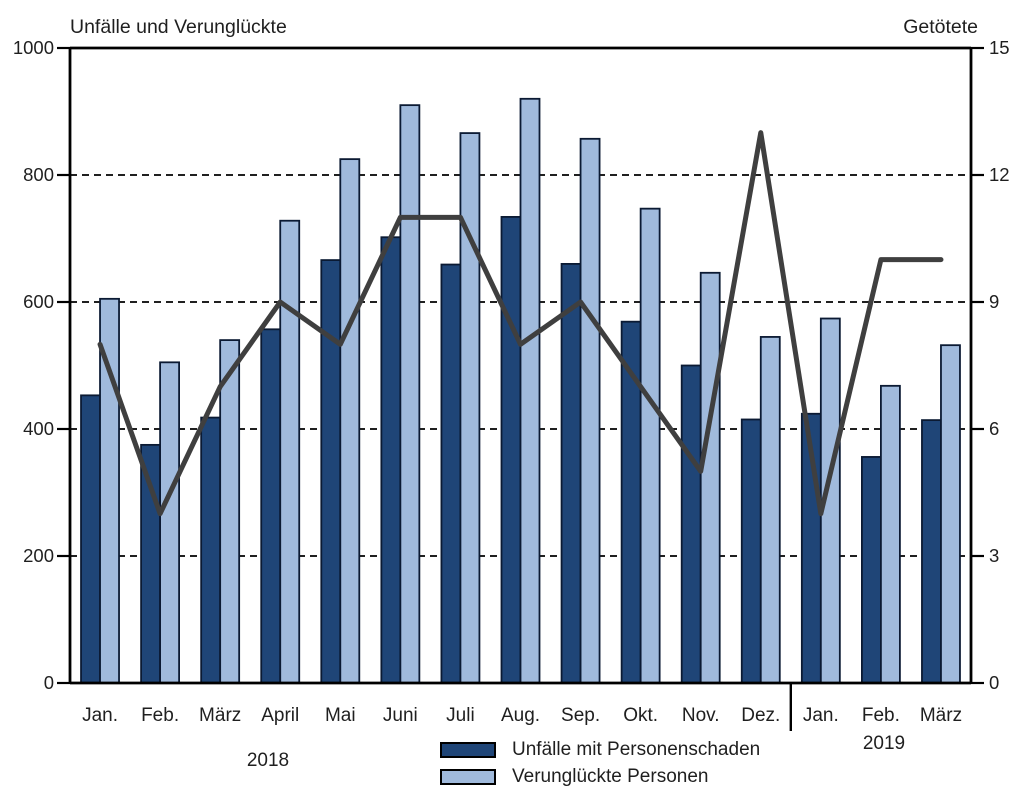 The image size is (1021, 799). I want to click on right-tick-label: 6, so click(994, 428).